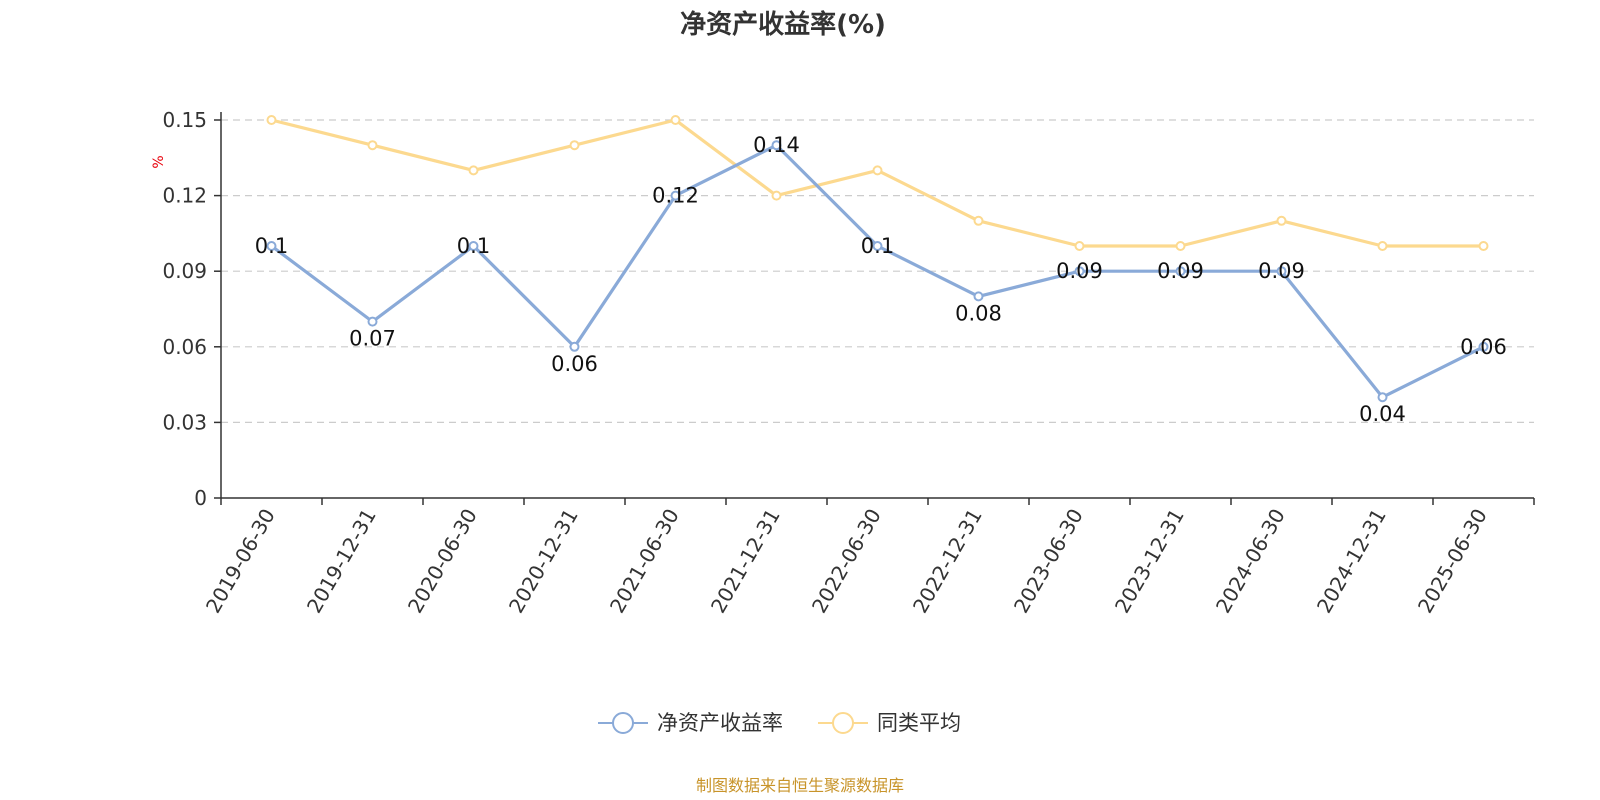 The width and height of the screenshot is (1600, 800). I want to click on legend-item-peer-average: 同类平均, so click(889, 723).